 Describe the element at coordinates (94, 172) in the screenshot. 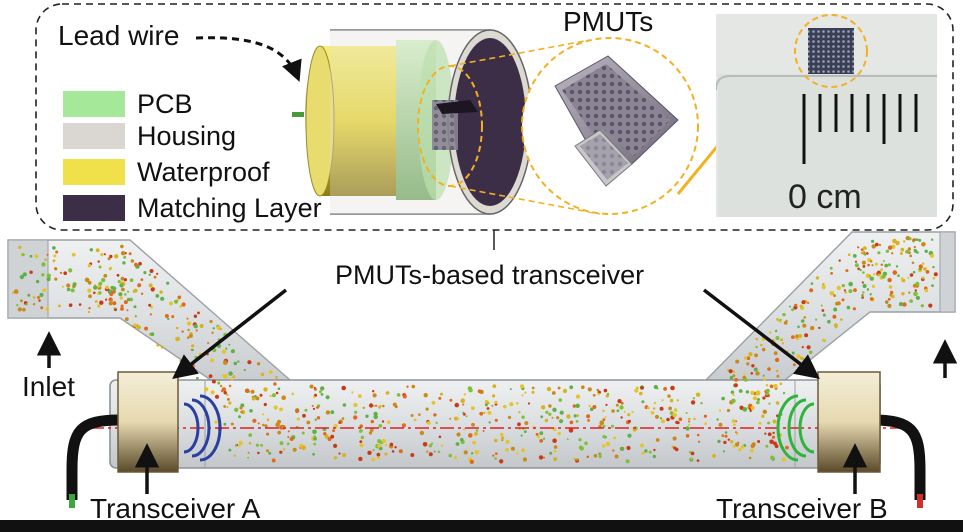

I see `legend-swatch` at that location.